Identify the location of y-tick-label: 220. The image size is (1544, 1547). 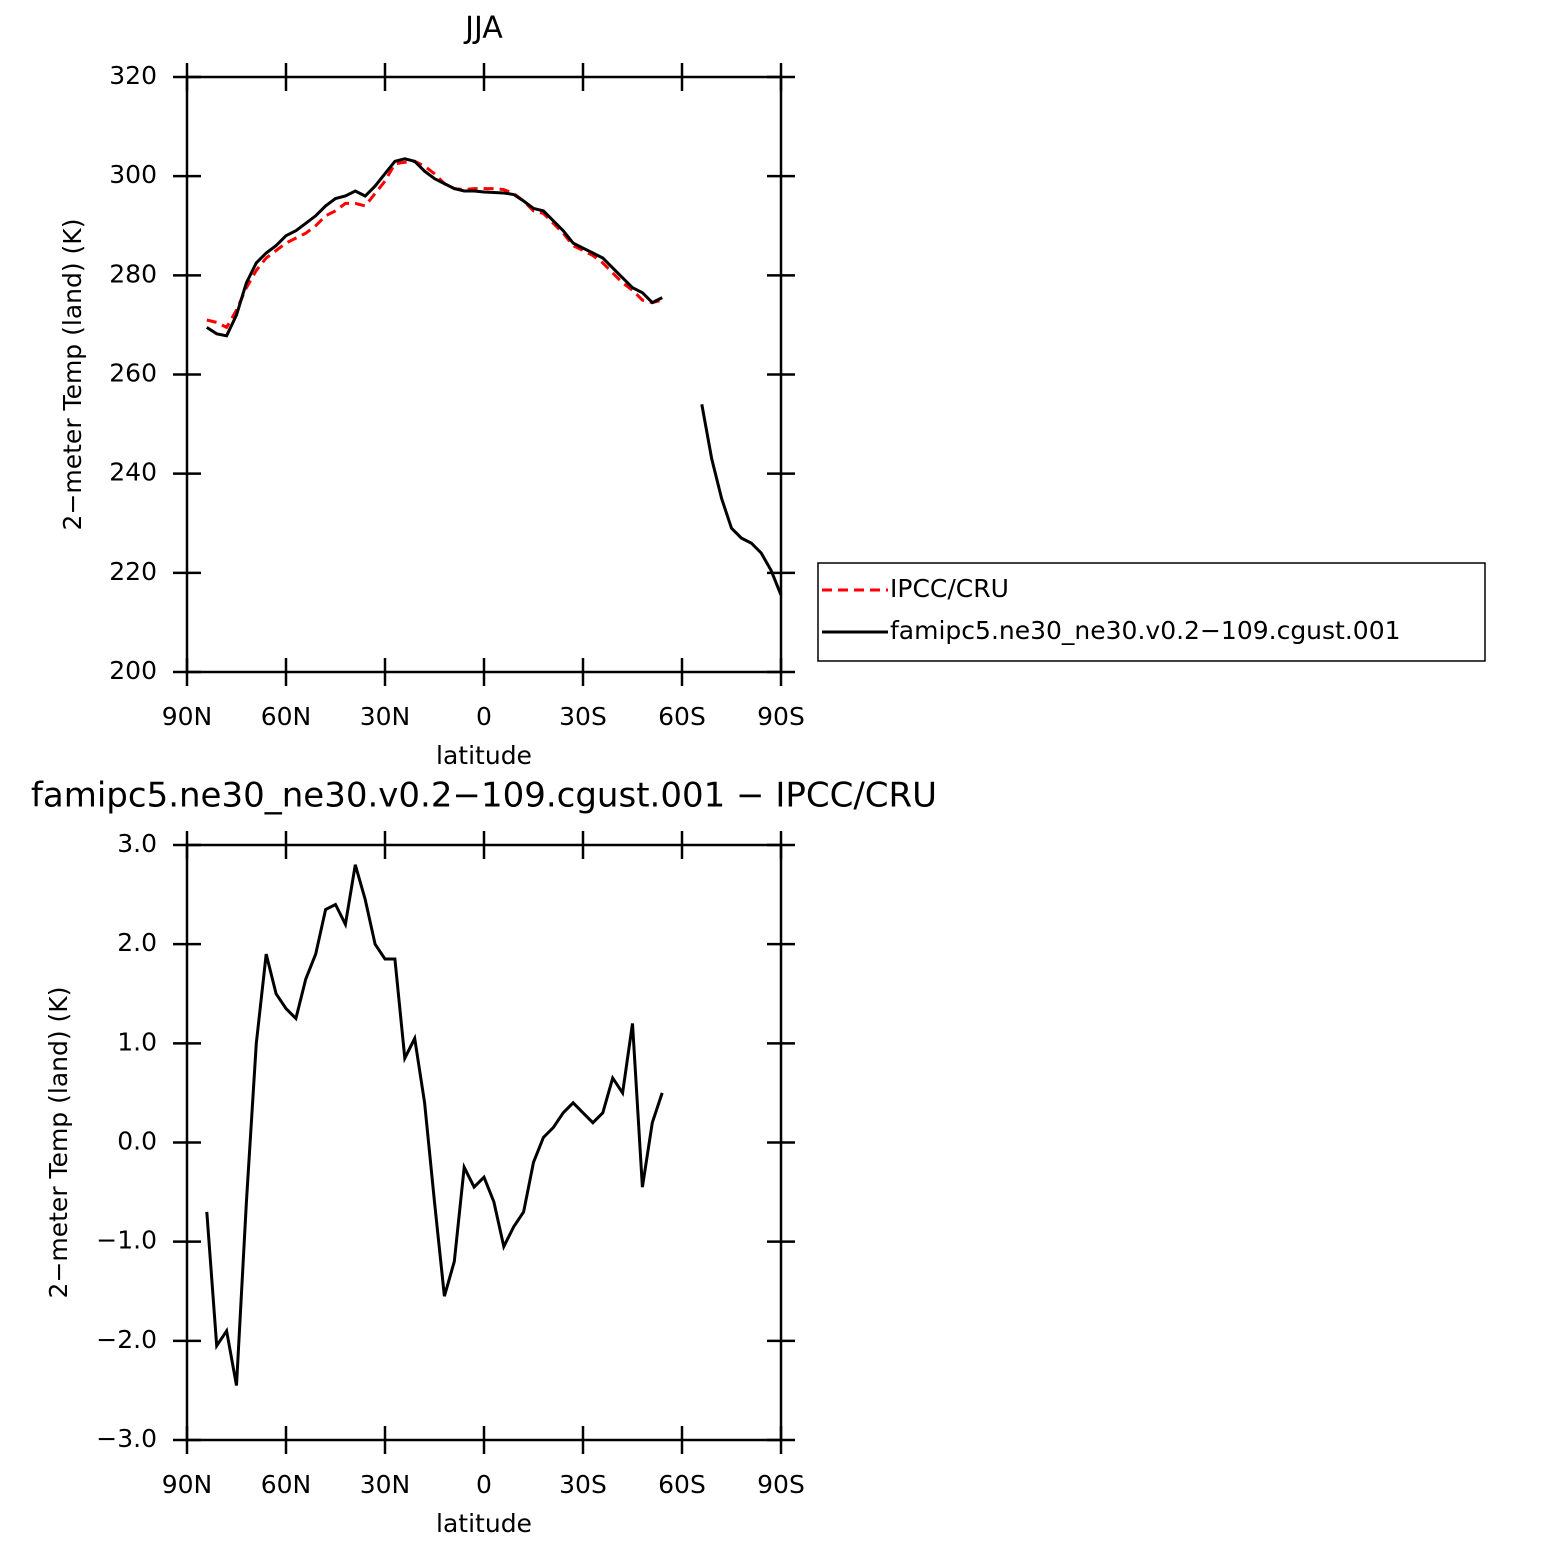
(133, 571).